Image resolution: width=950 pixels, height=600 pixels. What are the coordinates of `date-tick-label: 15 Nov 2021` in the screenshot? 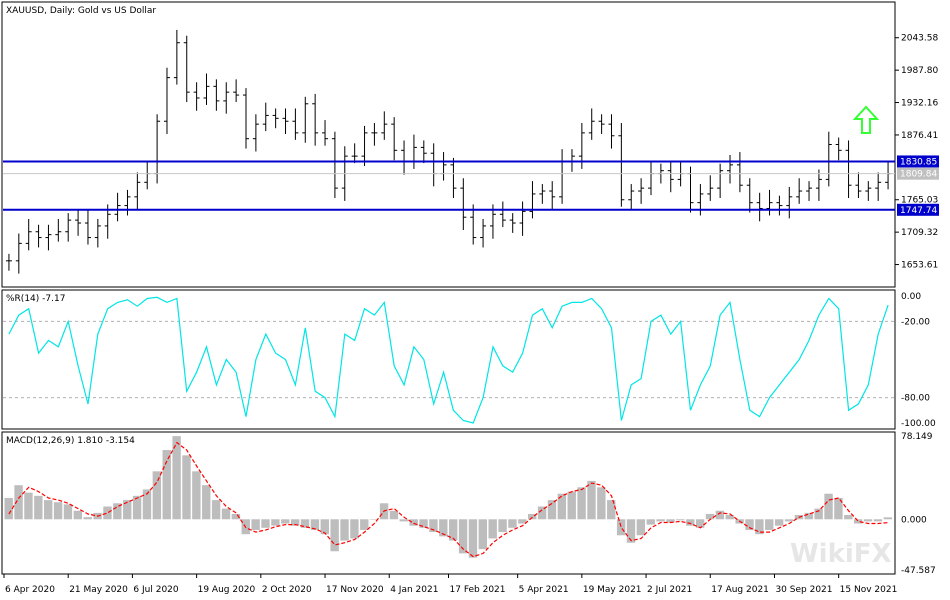 It's located at (869, 590).